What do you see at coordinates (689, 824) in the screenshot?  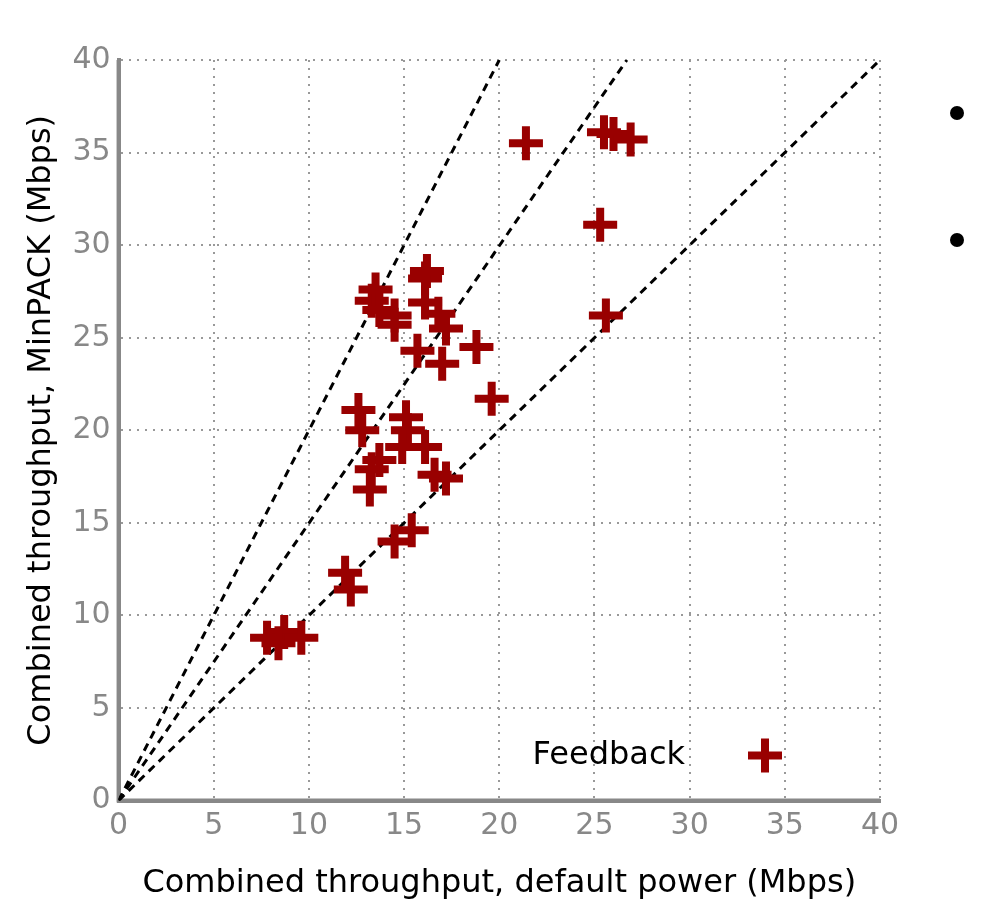 I see `x-tick-label: 30` at bounding box center [689, 824].